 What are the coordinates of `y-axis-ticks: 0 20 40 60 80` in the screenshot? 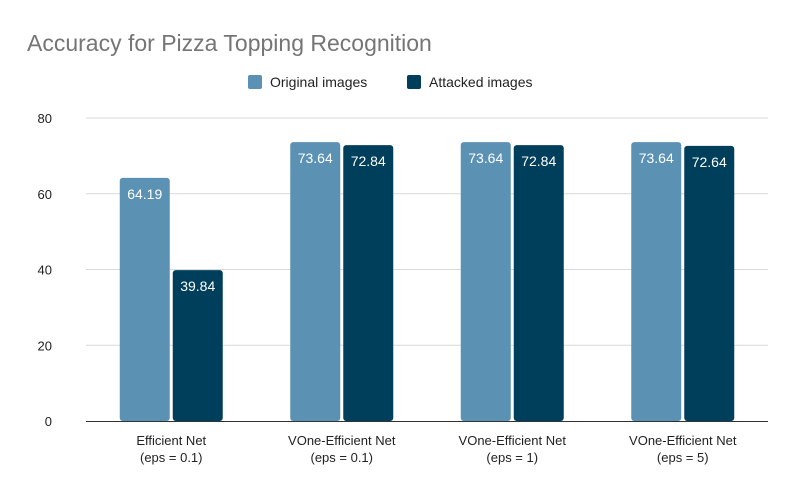 It's located at (45, 270).